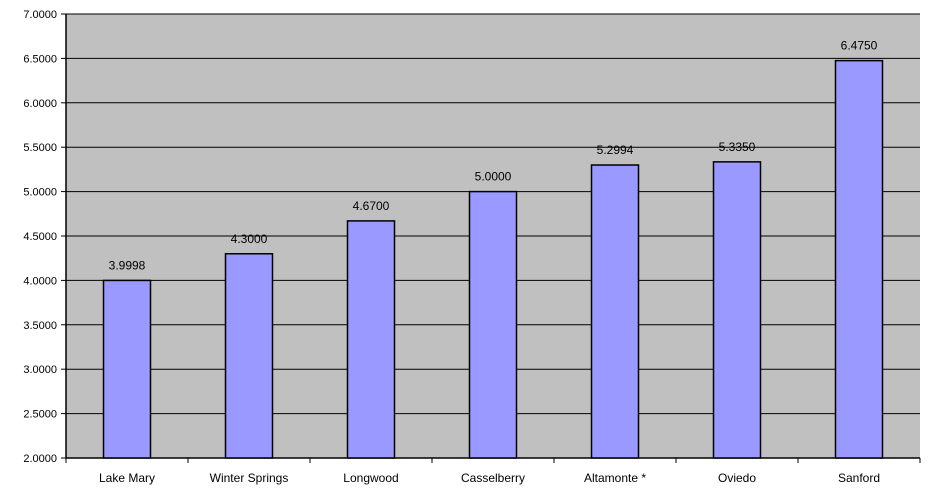 This screenshot has height=500, width=930. Describe the element at coordinates (249, 478) in the screenshot. I see `x-tick-label: Winter Springs` at that location.